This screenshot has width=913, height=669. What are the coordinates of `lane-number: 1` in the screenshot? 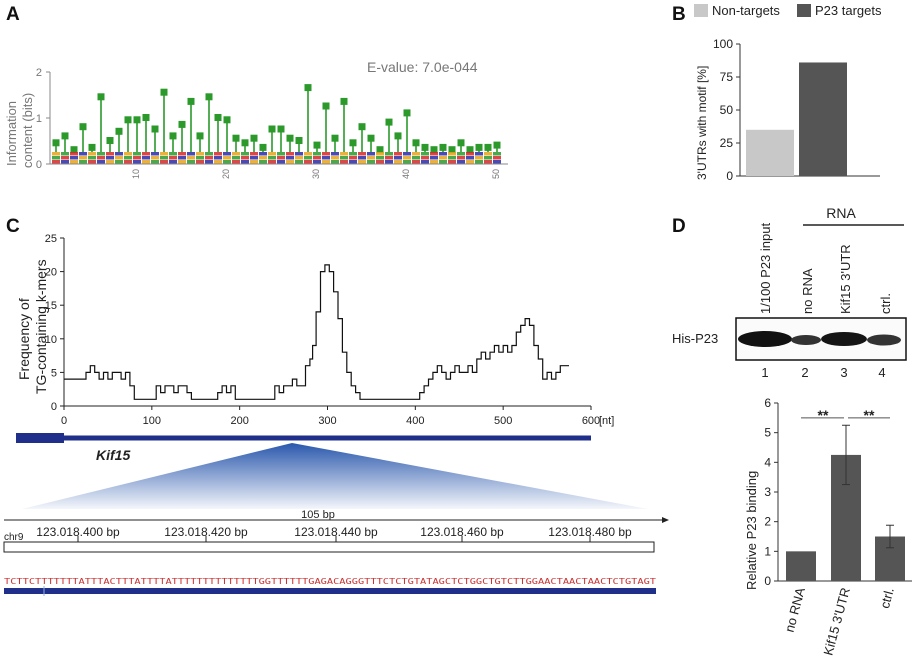 It's located at (764, 372).